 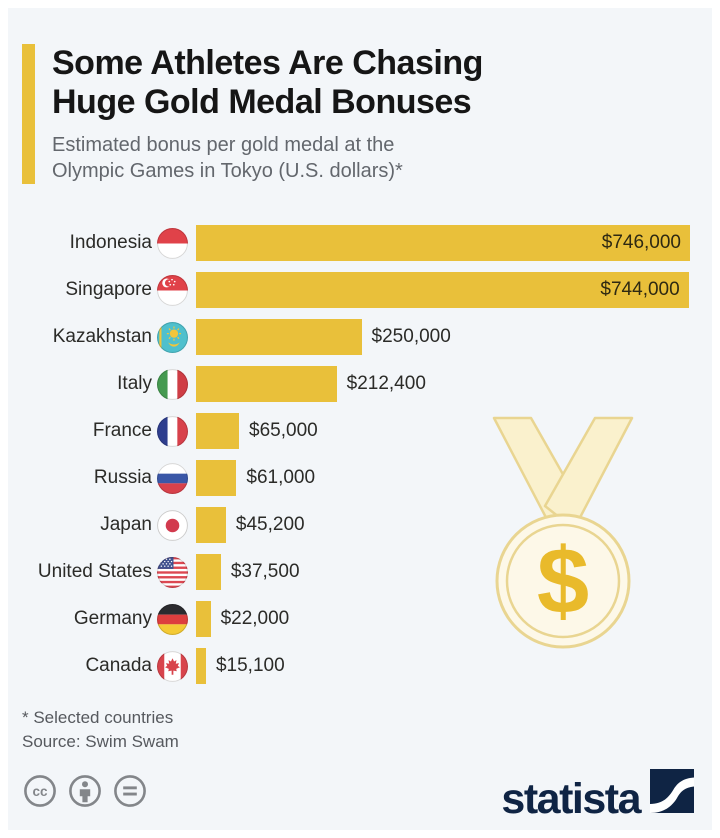 I want to click on country-label: Germany, so click(x=112, y=619).